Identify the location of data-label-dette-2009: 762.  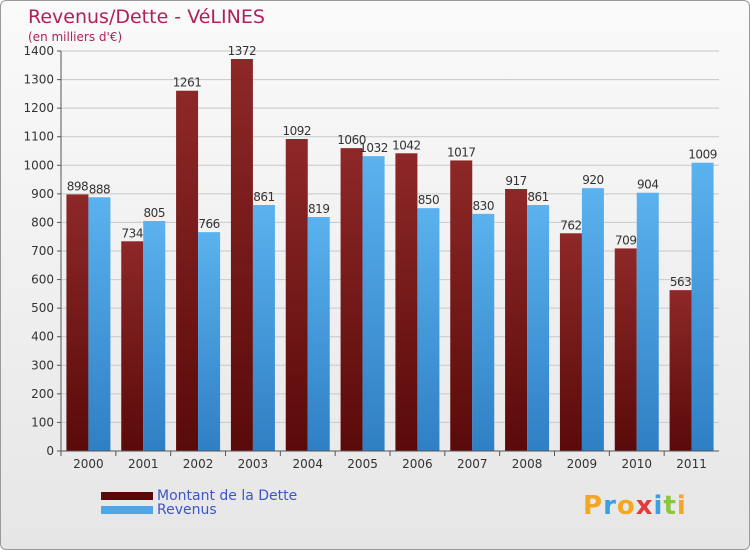
(570, 225).